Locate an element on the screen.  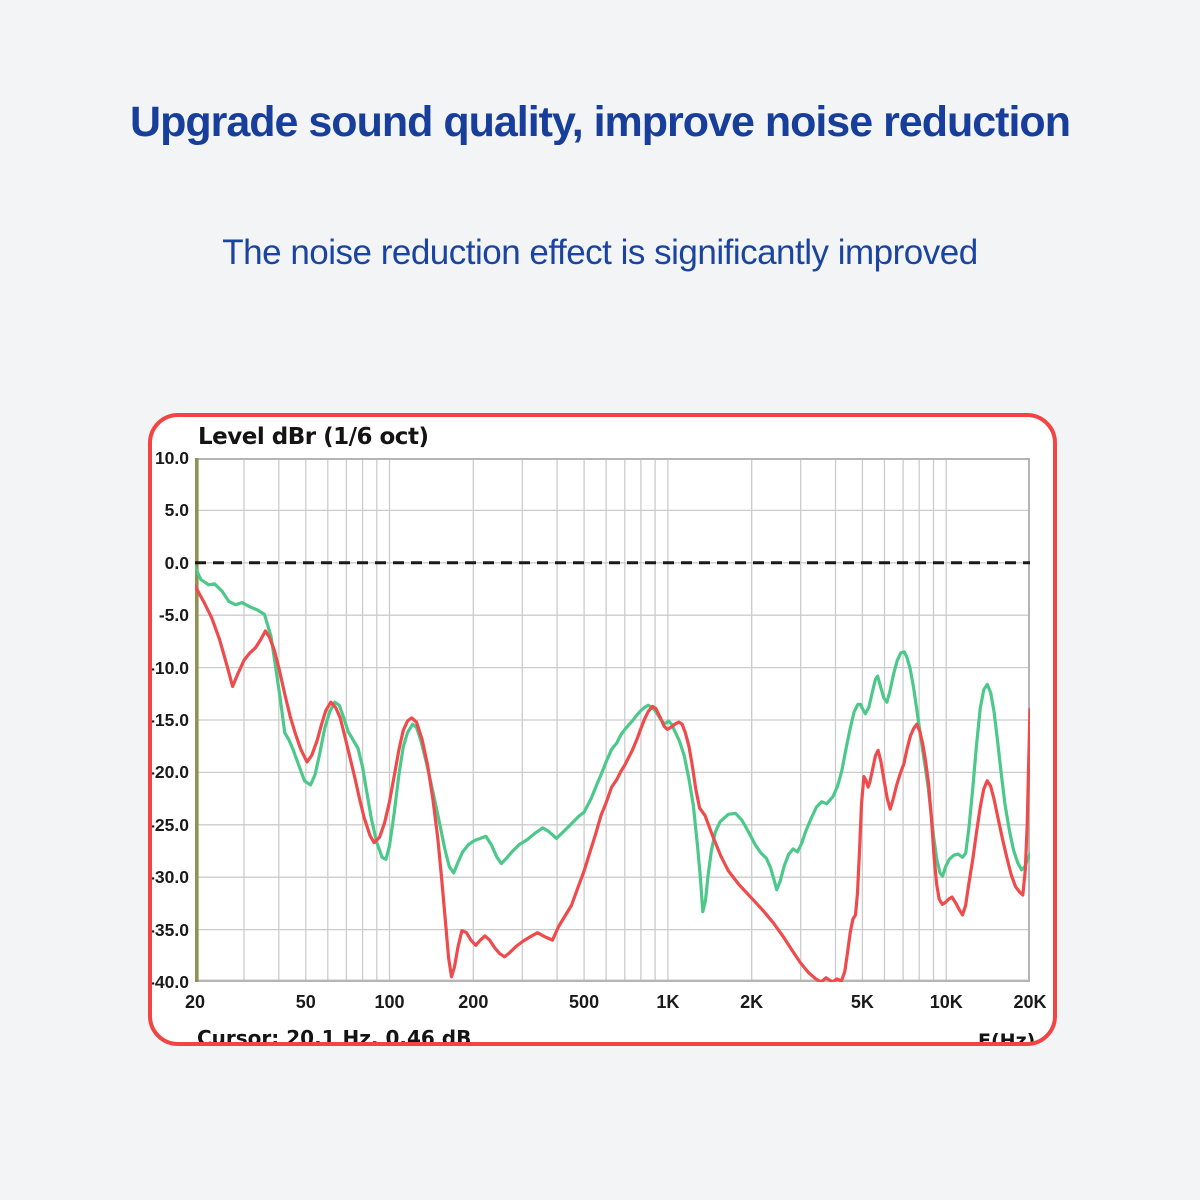
x-tick-label: 5K is located at coordinates (862, 1002).